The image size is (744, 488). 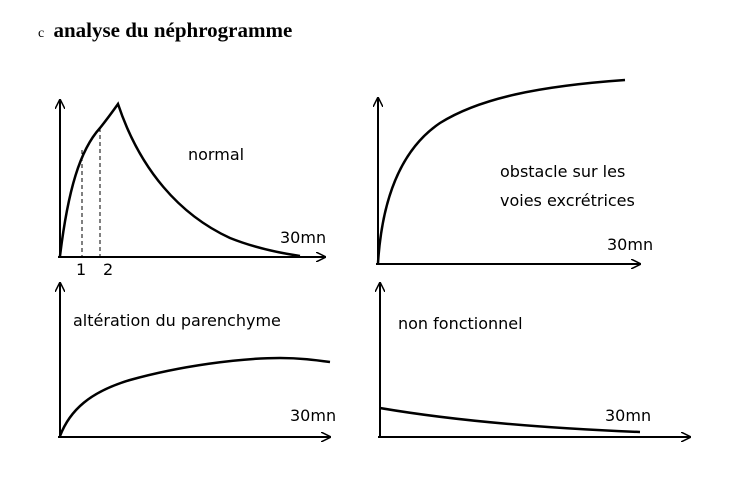 What do you see at coordinates (216, 154) in the screenshot?
I see `panel-label-normal: normal` at bounding box center [216, 154].